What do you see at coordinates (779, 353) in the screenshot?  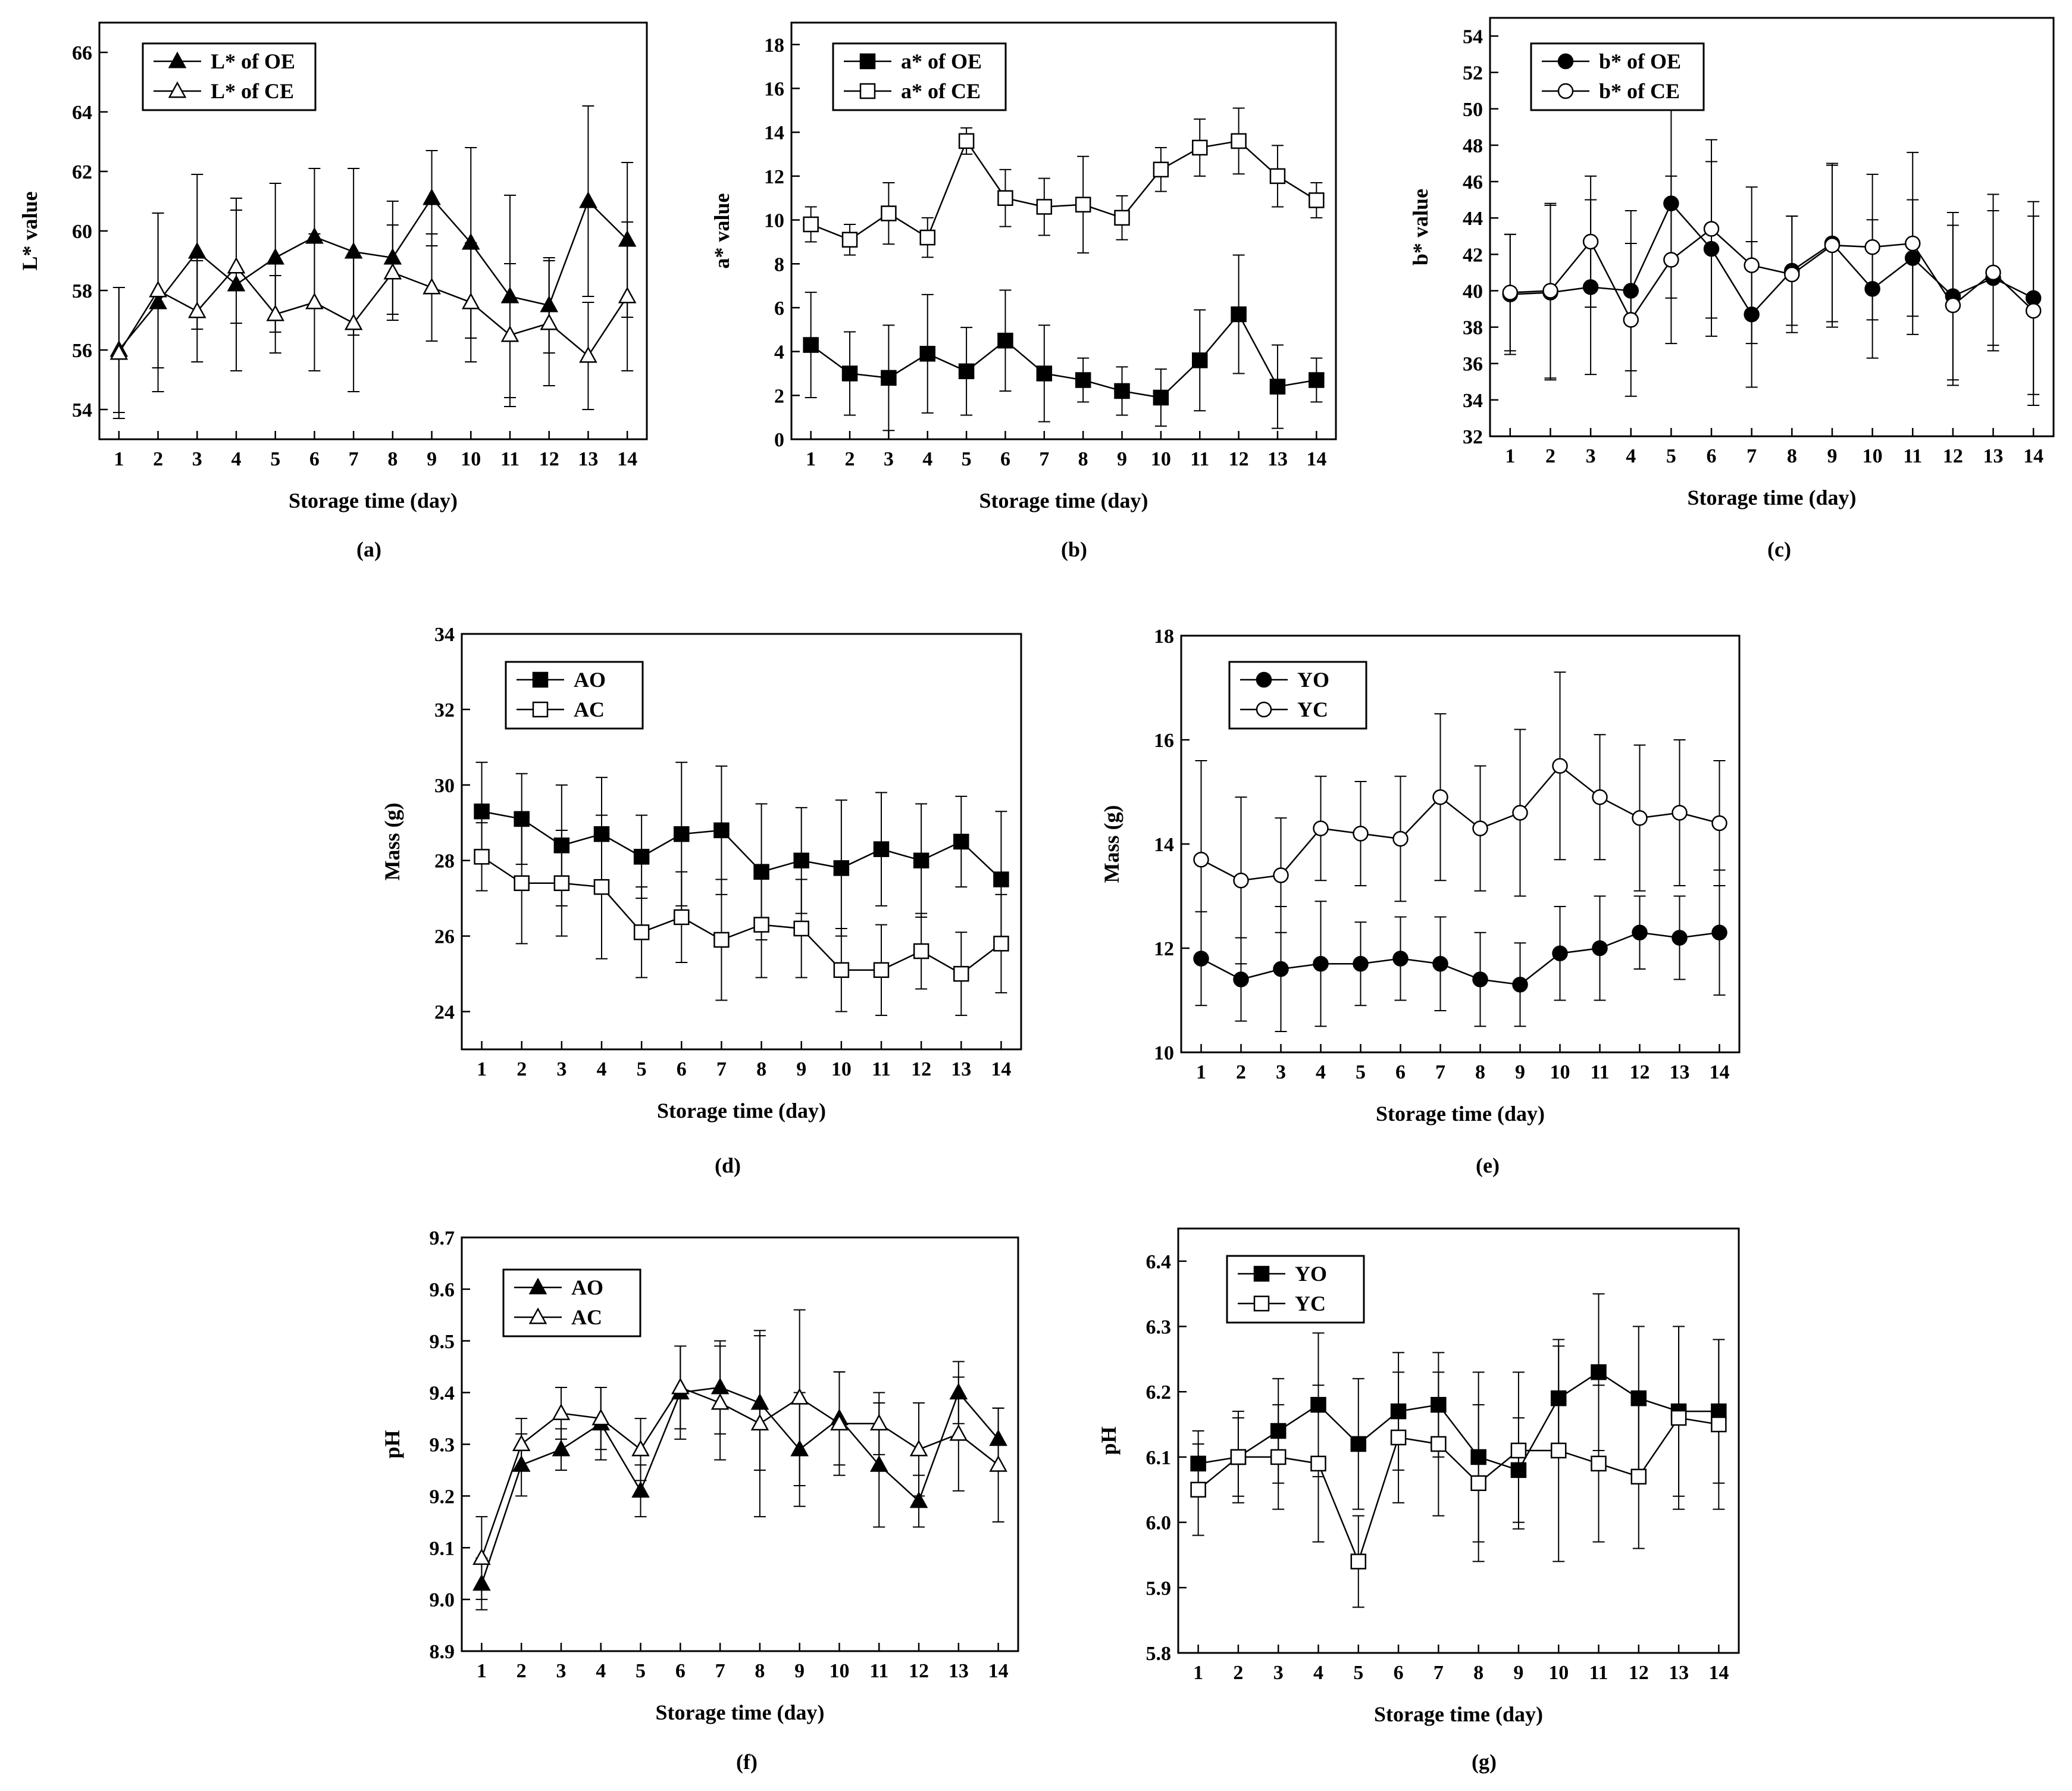 I see `y-tick-label: 4` at bounding box center [779, 353].